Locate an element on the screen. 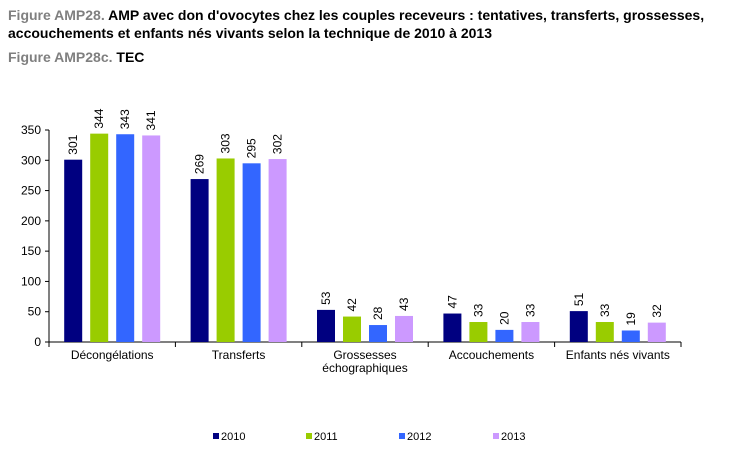 Image resolution: width=730 pixels, height=469 pixels. bar-value-label: 43 is located at coordinates (404, 304).